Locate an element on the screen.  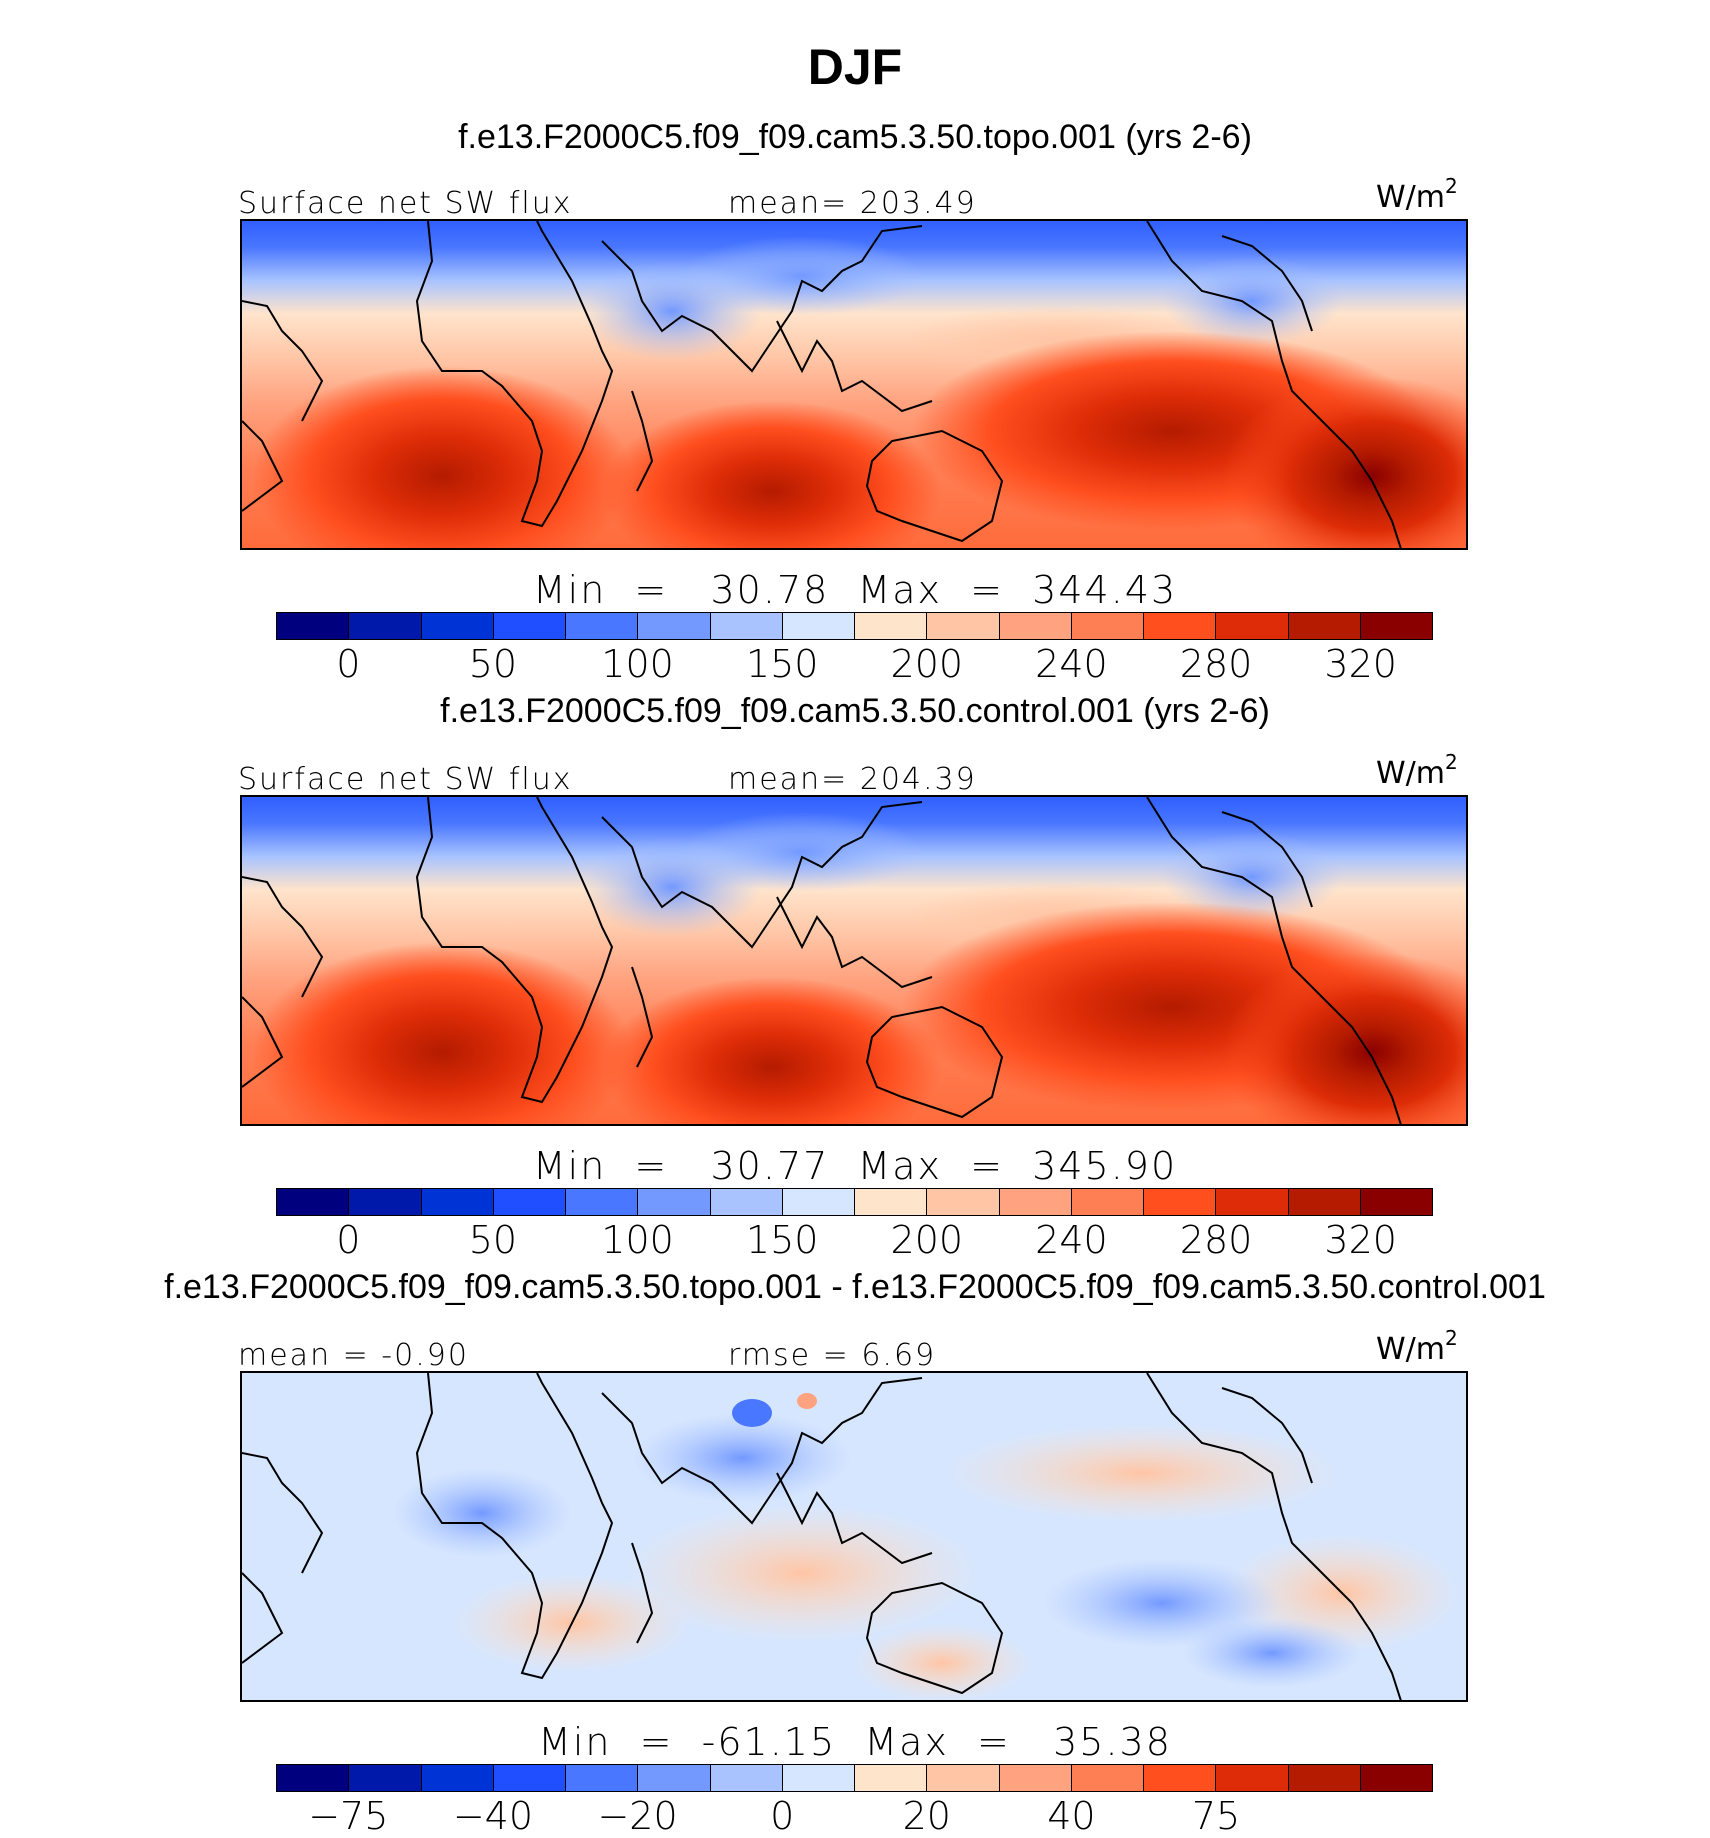
panel-2-colorbar-ticks: 0 50 100 150 200 240 280 320 is located at coordinates (855, 1242).